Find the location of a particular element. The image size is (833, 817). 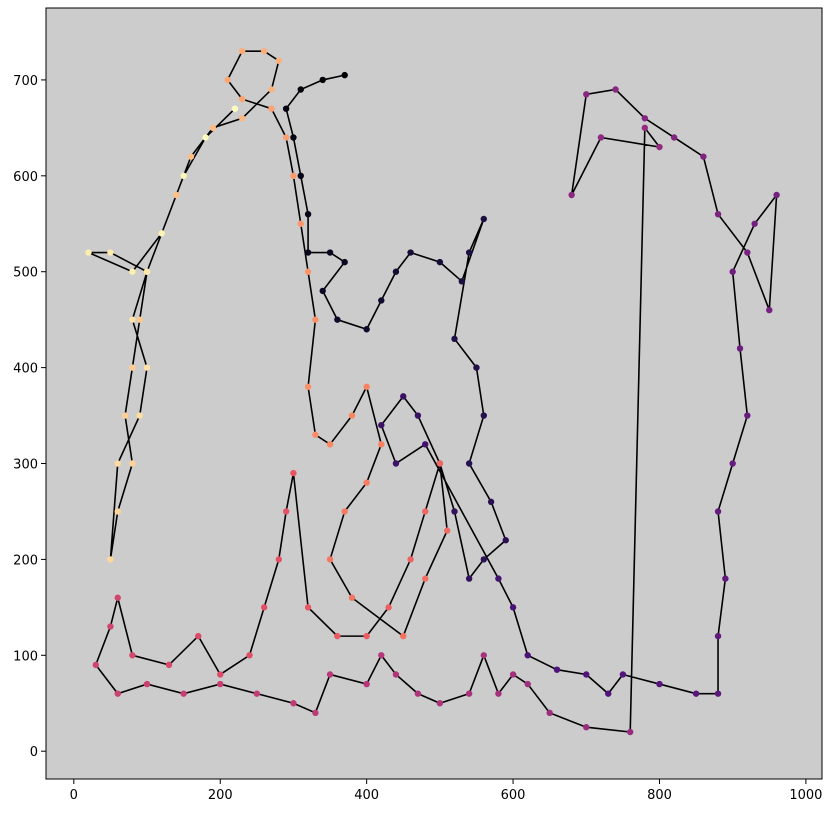

x-tick-label: 600 is located at coordinates (513, 795).